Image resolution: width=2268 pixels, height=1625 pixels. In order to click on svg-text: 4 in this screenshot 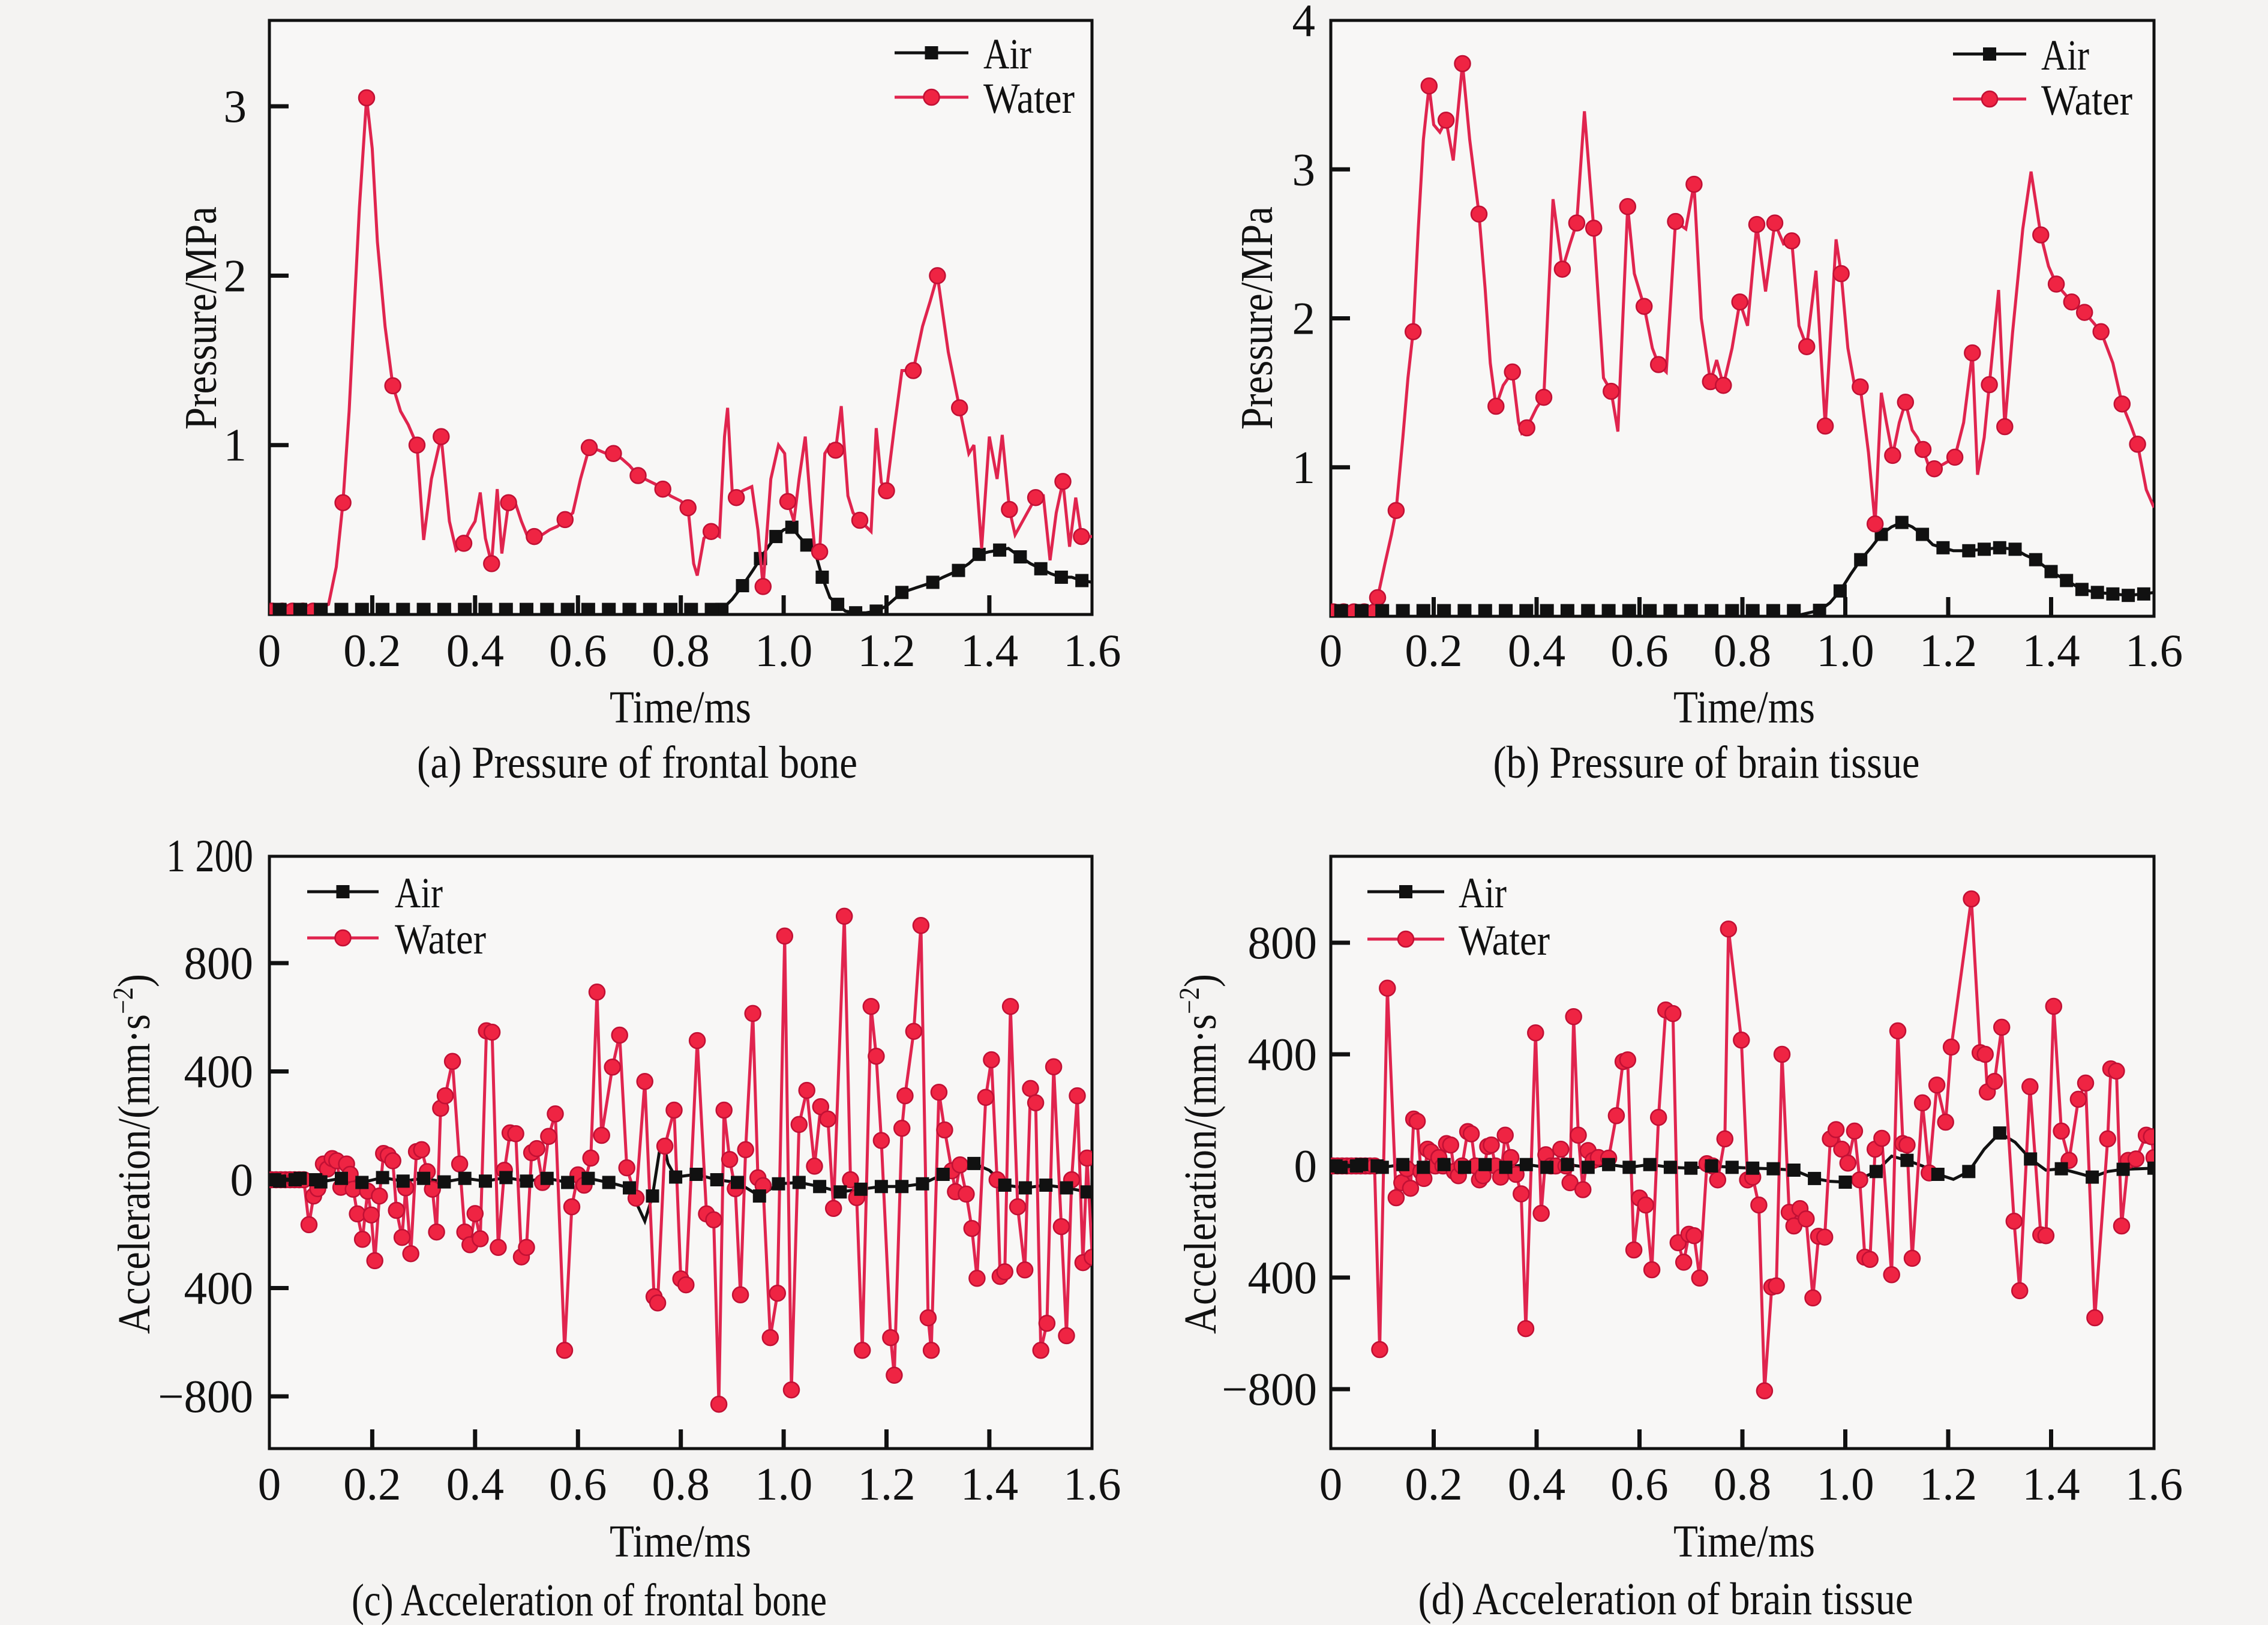, I will do `click(1304, 23)`.